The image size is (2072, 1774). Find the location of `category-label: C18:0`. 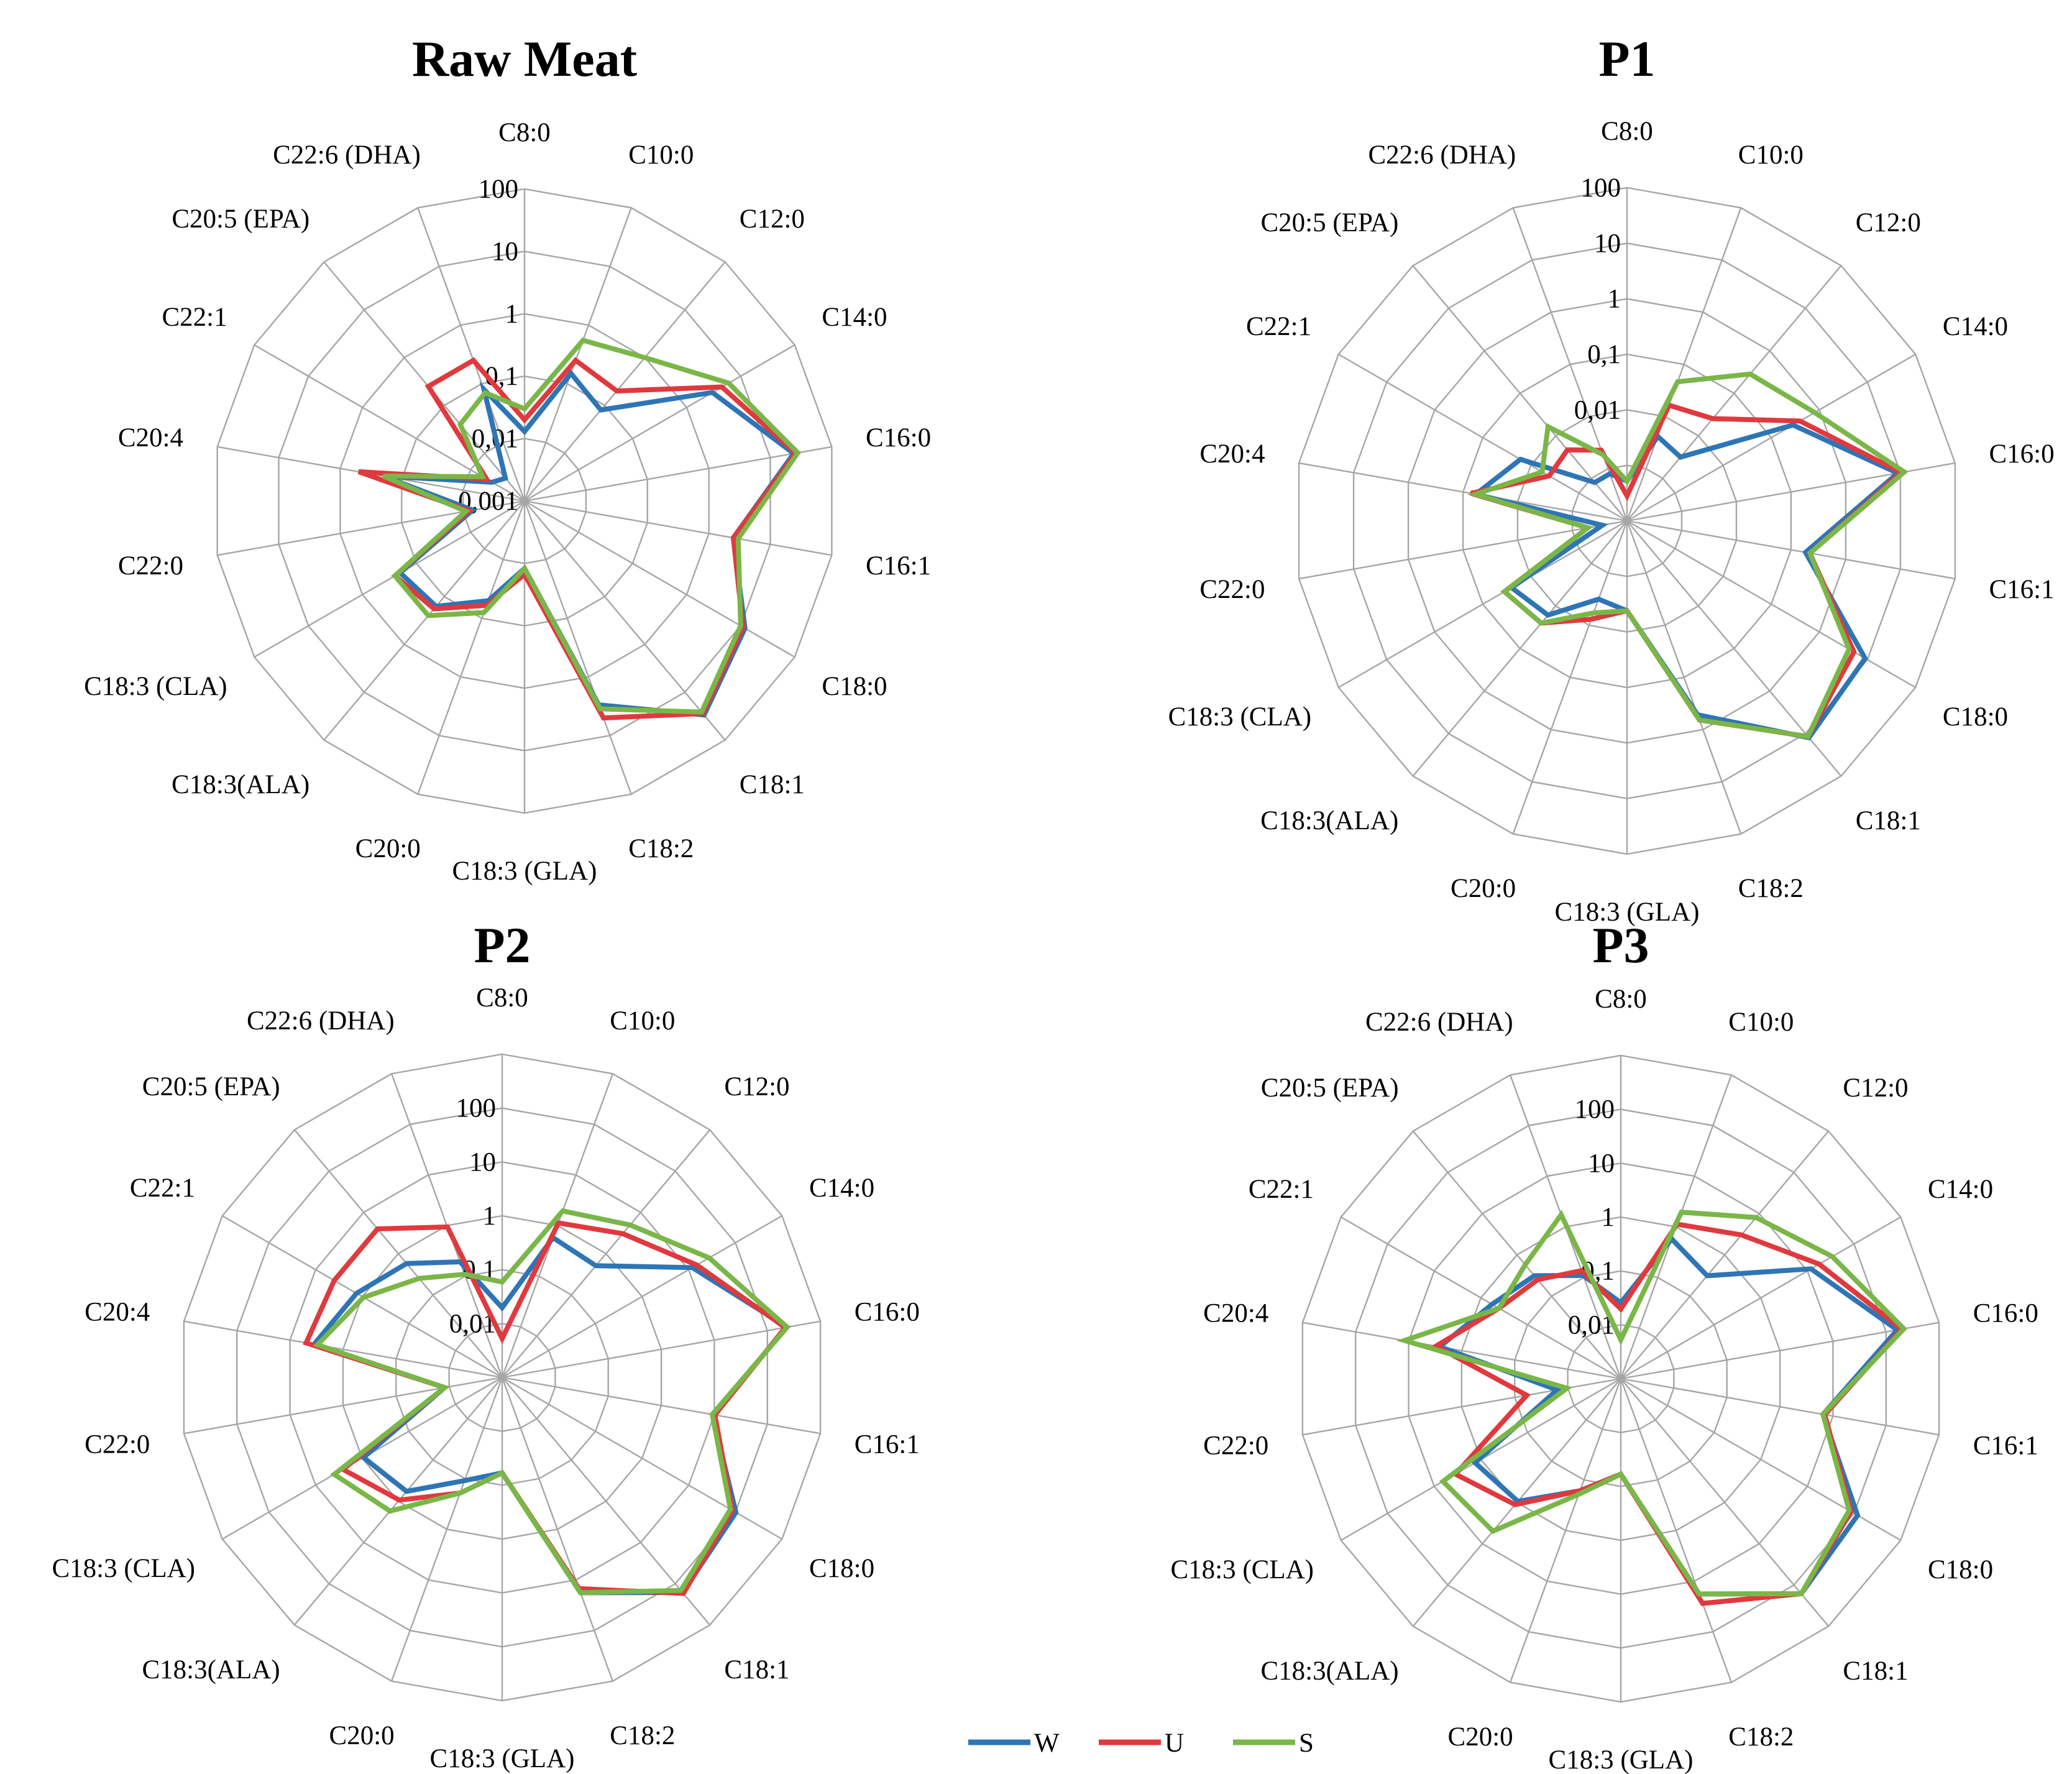

category-label: C18:0 is located at coordinates (1960, 1569).